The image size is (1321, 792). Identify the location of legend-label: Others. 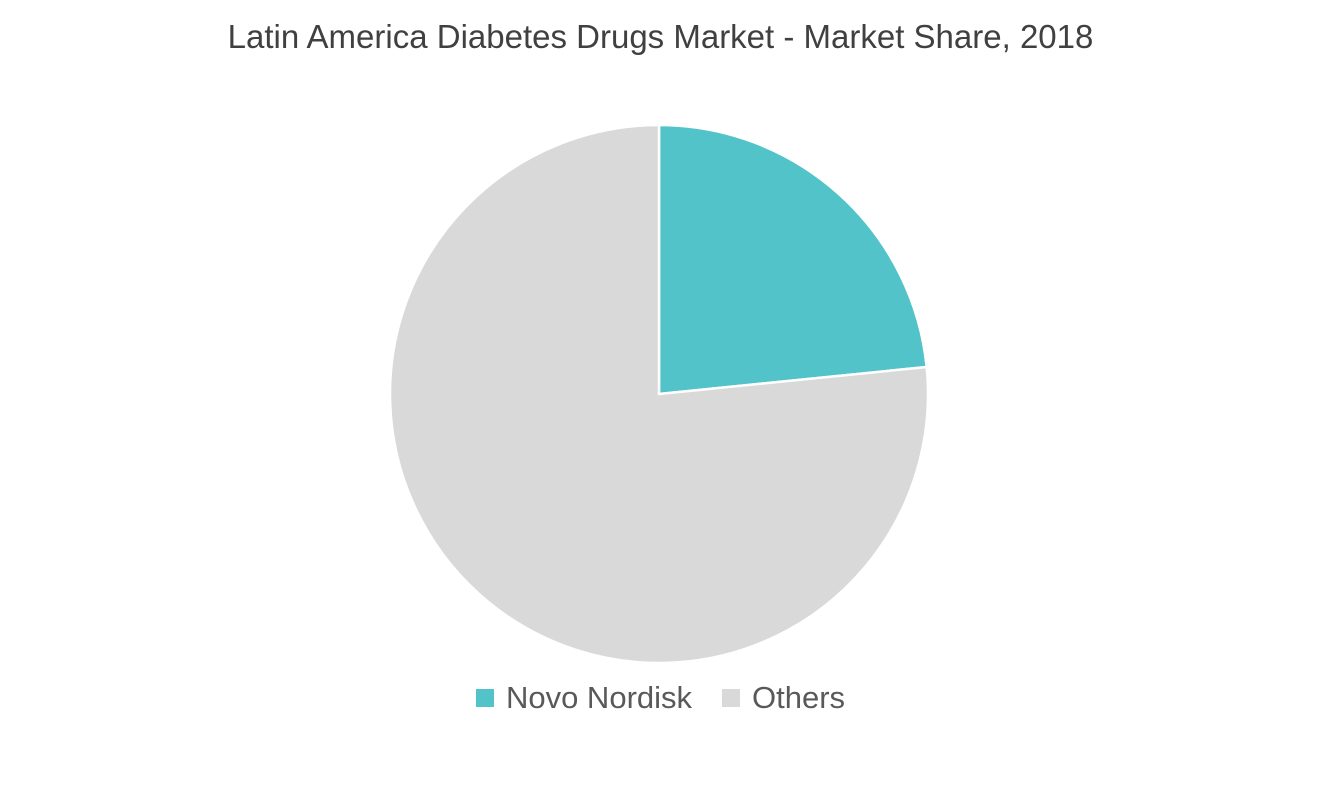
(799, 697).